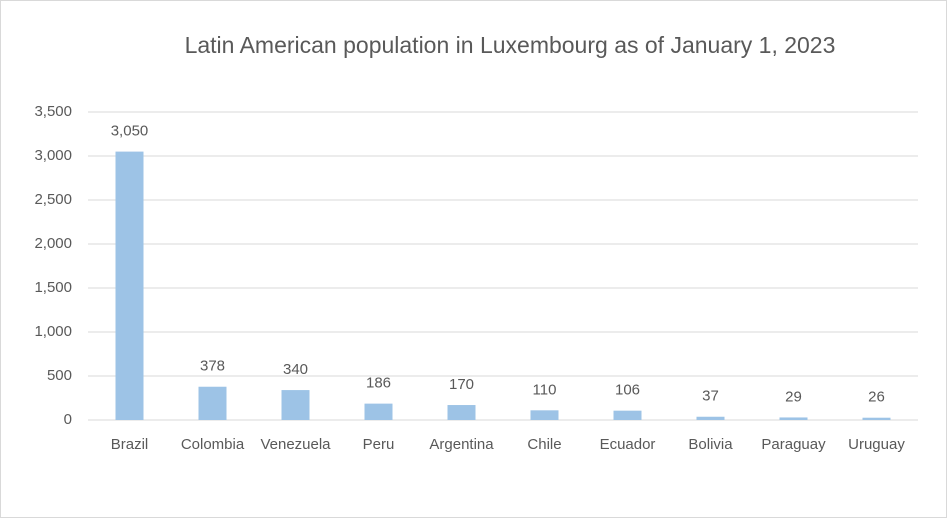 The image size is (947, 518). Describe the element at coordinates (628, 444) in the screenshot. I see `x-tick-label: Ecuador` at that location.